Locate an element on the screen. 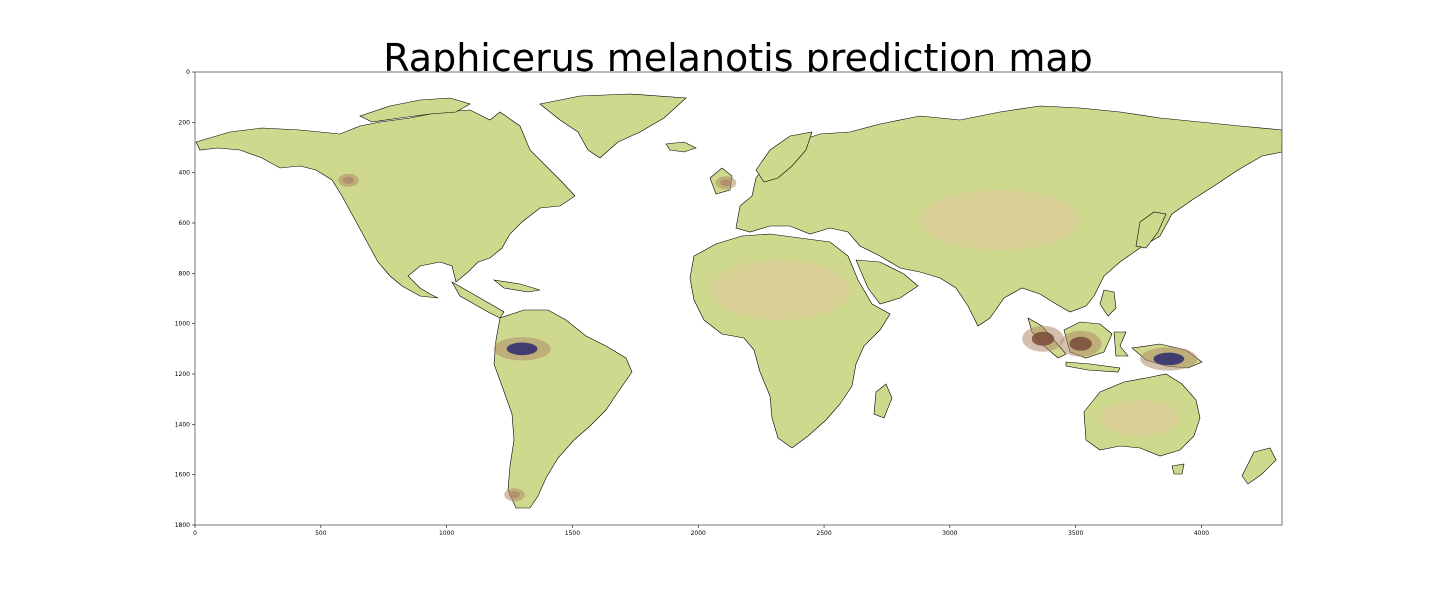  dry-region-central-asia is located at coordinates (1000, 220).